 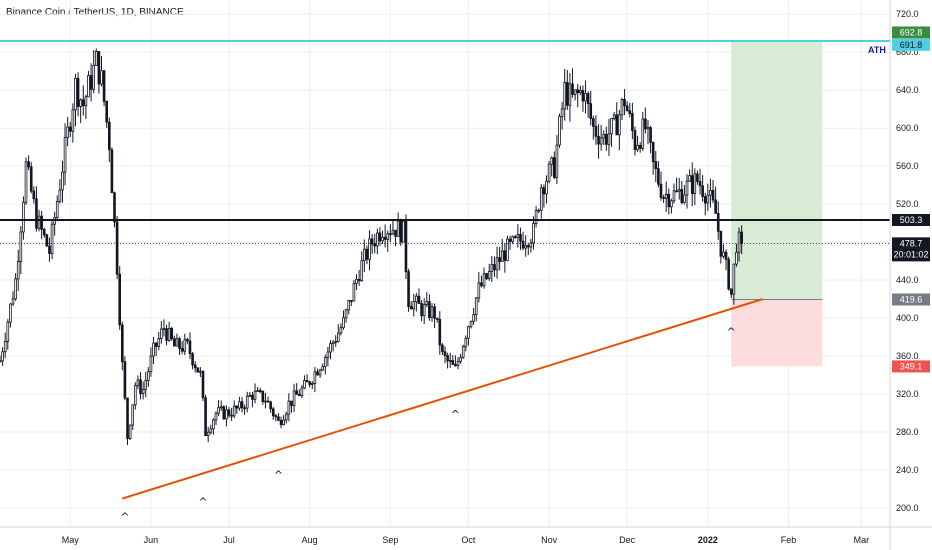 I want to click on price-badge: 692.8, so click(x=911, y=32).